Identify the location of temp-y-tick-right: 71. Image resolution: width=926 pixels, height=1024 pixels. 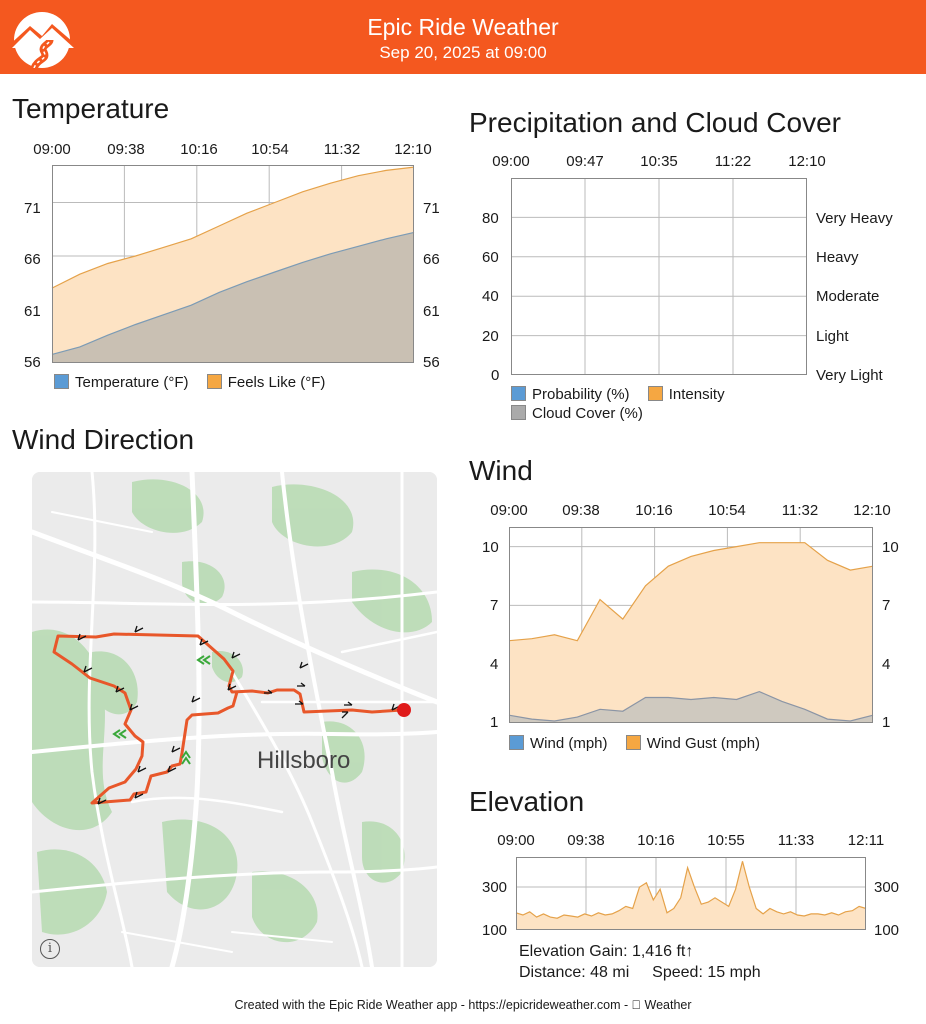
(431, 208).